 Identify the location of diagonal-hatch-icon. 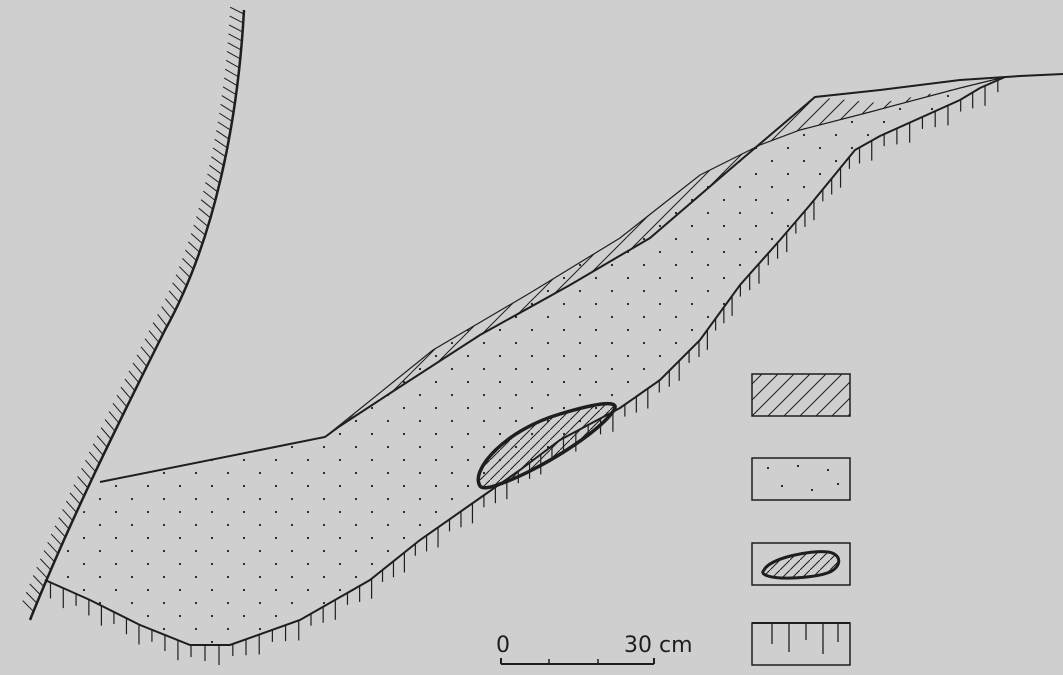
(801, 395).